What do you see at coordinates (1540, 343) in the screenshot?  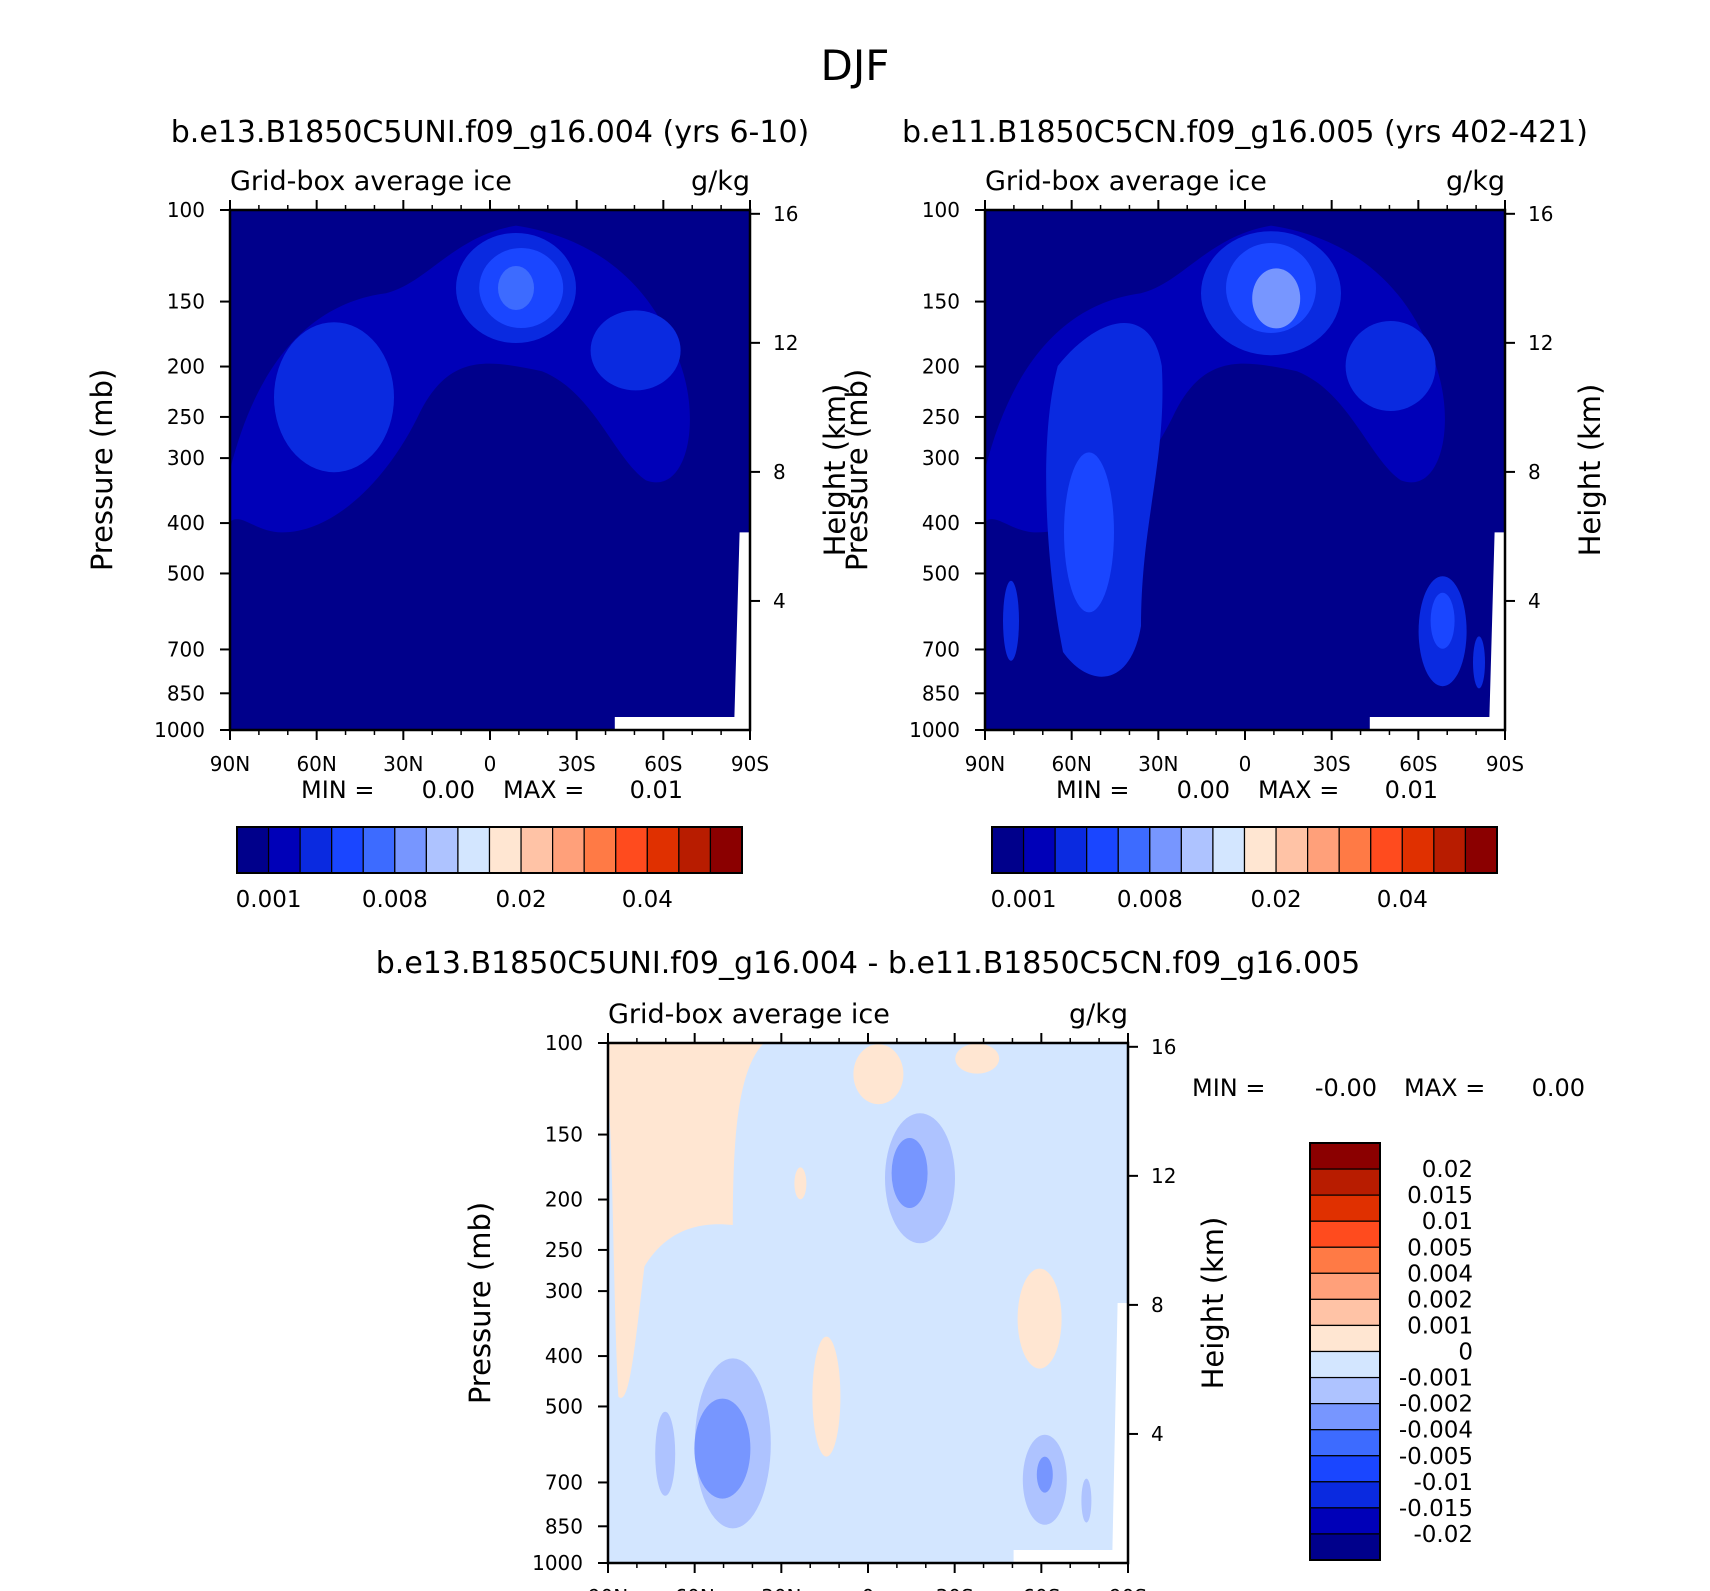 I see `y-right-tick-label: 12` at bounding box center [1540, 343].